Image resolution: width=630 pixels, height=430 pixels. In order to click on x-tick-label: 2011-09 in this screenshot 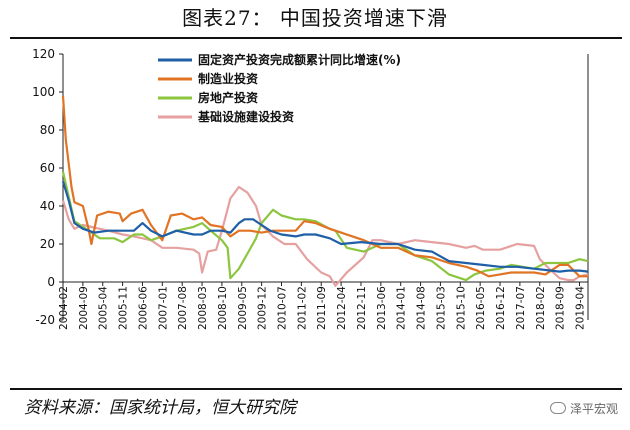, I will do `click(322, 308)`.